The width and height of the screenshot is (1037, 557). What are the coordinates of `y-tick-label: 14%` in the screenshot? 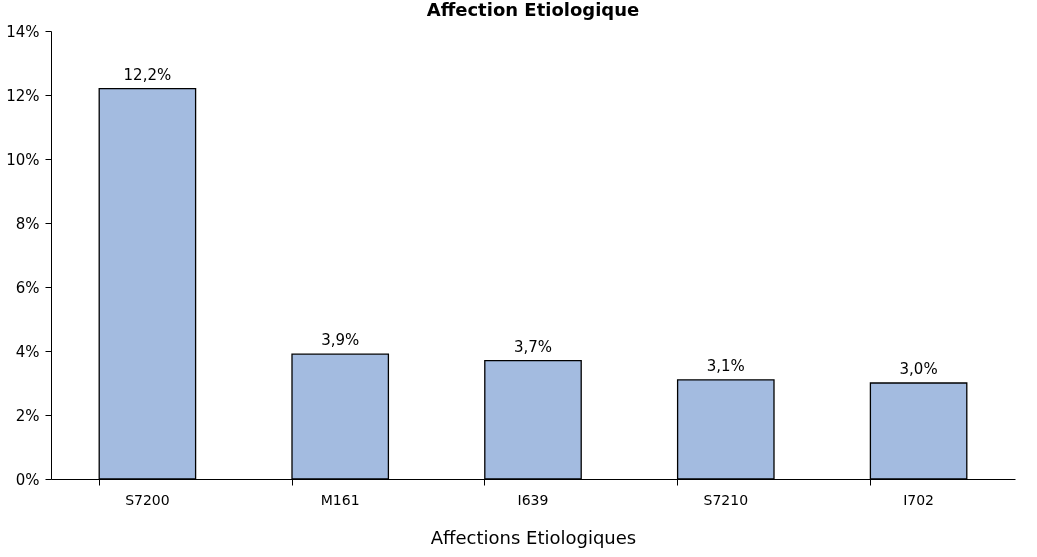 It's located at (23, 31).